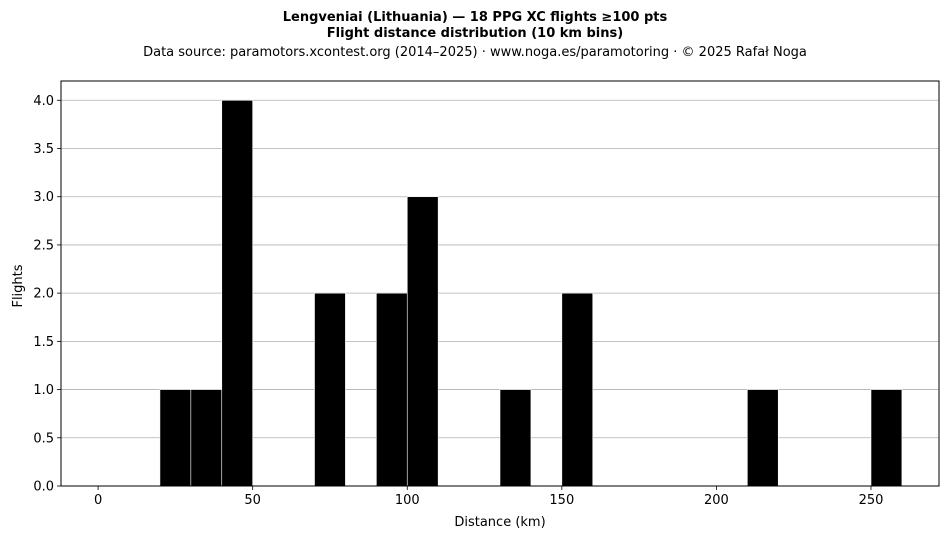  Describe the element at coordinates (98, 500) in the screenshot. I see `x-tick-label: 0` at that location.